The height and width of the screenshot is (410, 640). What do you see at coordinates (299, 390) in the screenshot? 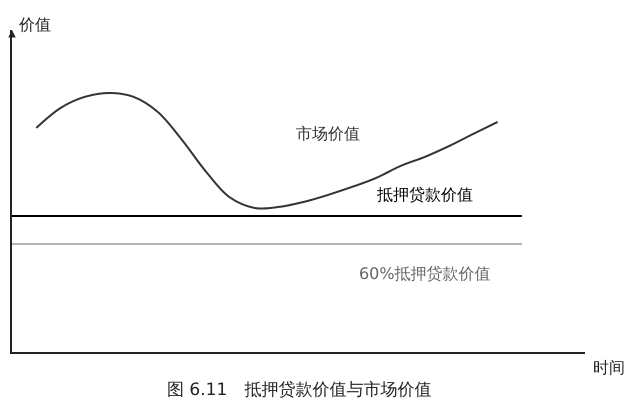
I see `text: 图 6.11 抵押贷款价值与市场价值` at bounding box center [299, 390].